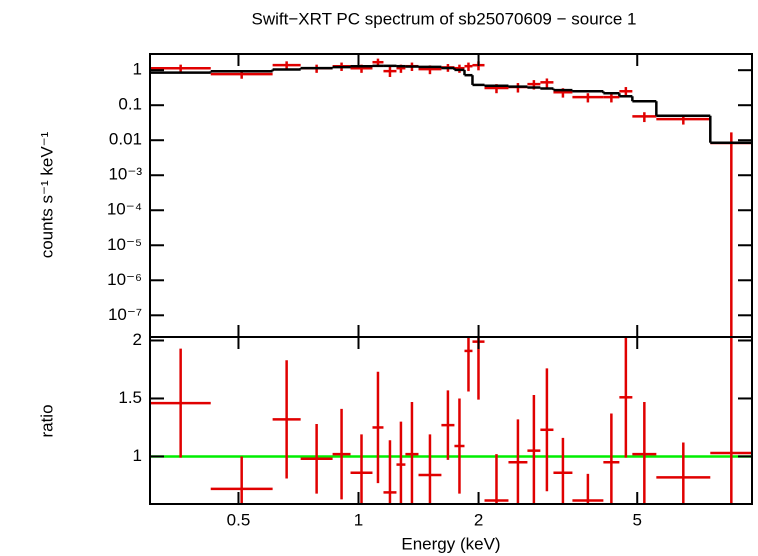  I want to click on y-tick-label: 10⁻⁷, so click(125, 314).